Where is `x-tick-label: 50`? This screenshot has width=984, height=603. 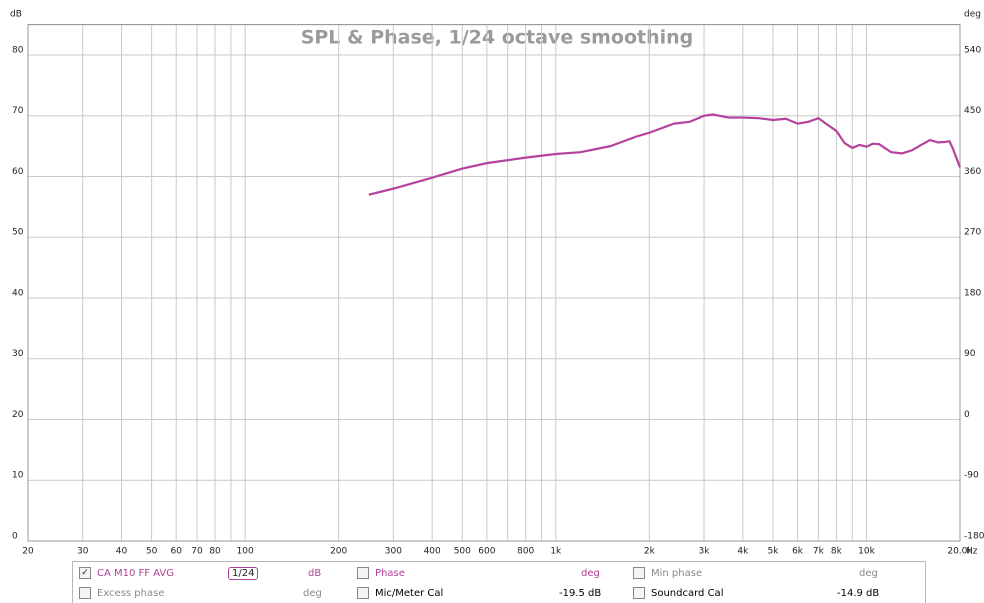
x-tick-label: 50 is located at coordinates (152, 552).